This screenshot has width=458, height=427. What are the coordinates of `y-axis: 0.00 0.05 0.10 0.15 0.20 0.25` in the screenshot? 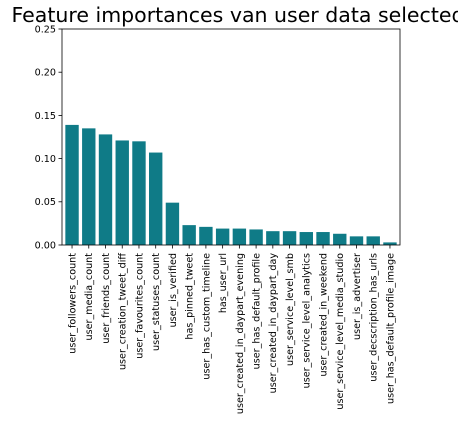 It's located at (48, 137).